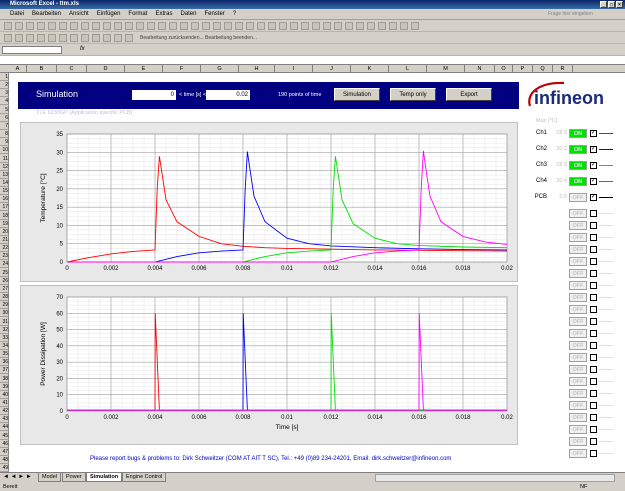 The height and width of the screenshot is (491, 625). Describe the element at coordinates (47, 14) in the screenshot. I see `menu-bearbeiten: Bearbeiten` at that location.